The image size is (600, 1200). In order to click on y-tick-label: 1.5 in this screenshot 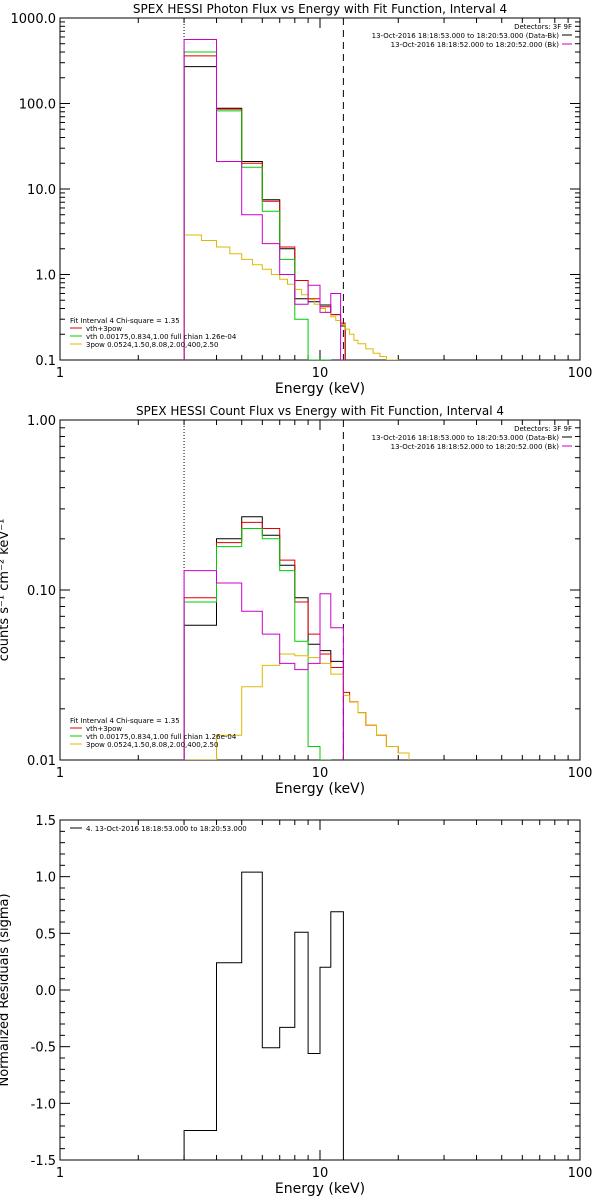, I will do `click(45, 821)`.